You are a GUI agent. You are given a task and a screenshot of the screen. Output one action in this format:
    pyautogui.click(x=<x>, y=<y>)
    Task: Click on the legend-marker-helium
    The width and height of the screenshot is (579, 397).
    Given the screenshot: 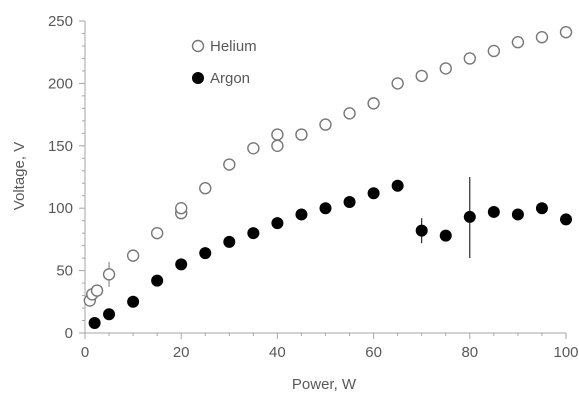 What is the action you would take?
    pyautogui.click(x=198, y=46)
    